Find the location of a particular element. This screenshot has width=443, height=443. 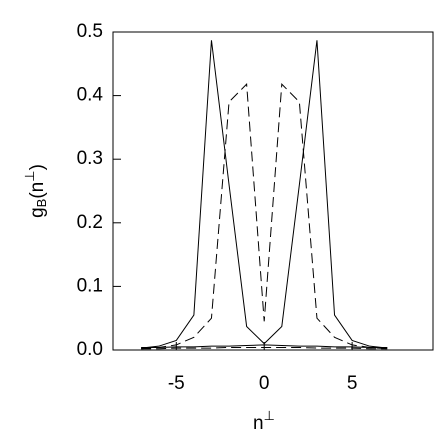

y-label-sub: B is located at coordinates (41, 203).